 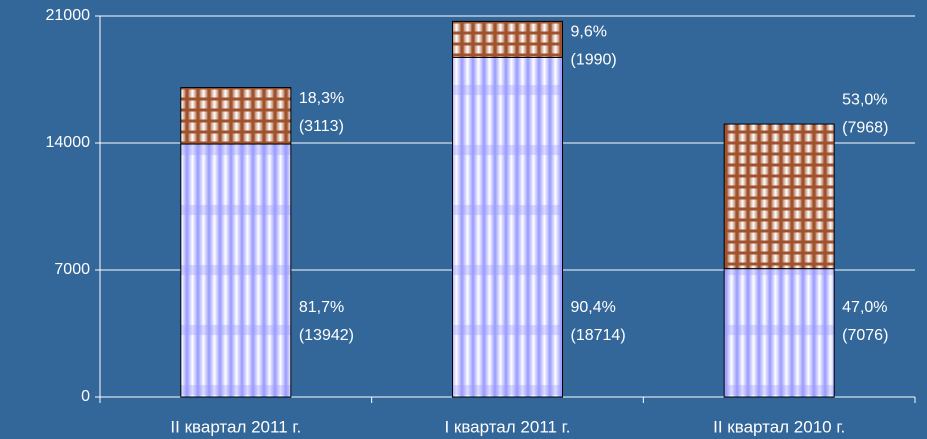 I want to click on value-label: (7076), so click(x=865, y=335).